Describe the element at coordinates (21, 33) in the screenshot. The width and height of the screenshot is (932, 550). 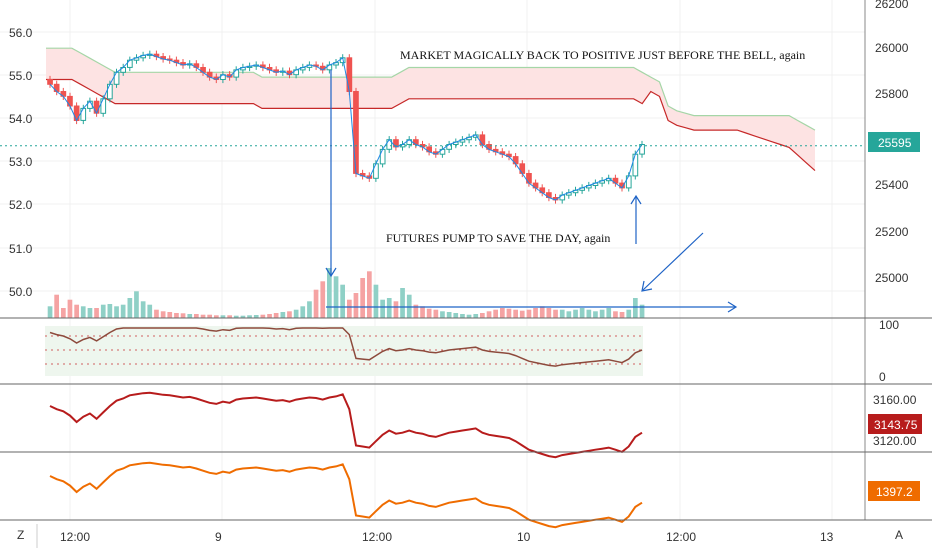
I see `left-tick-label: 56.0` at that location.